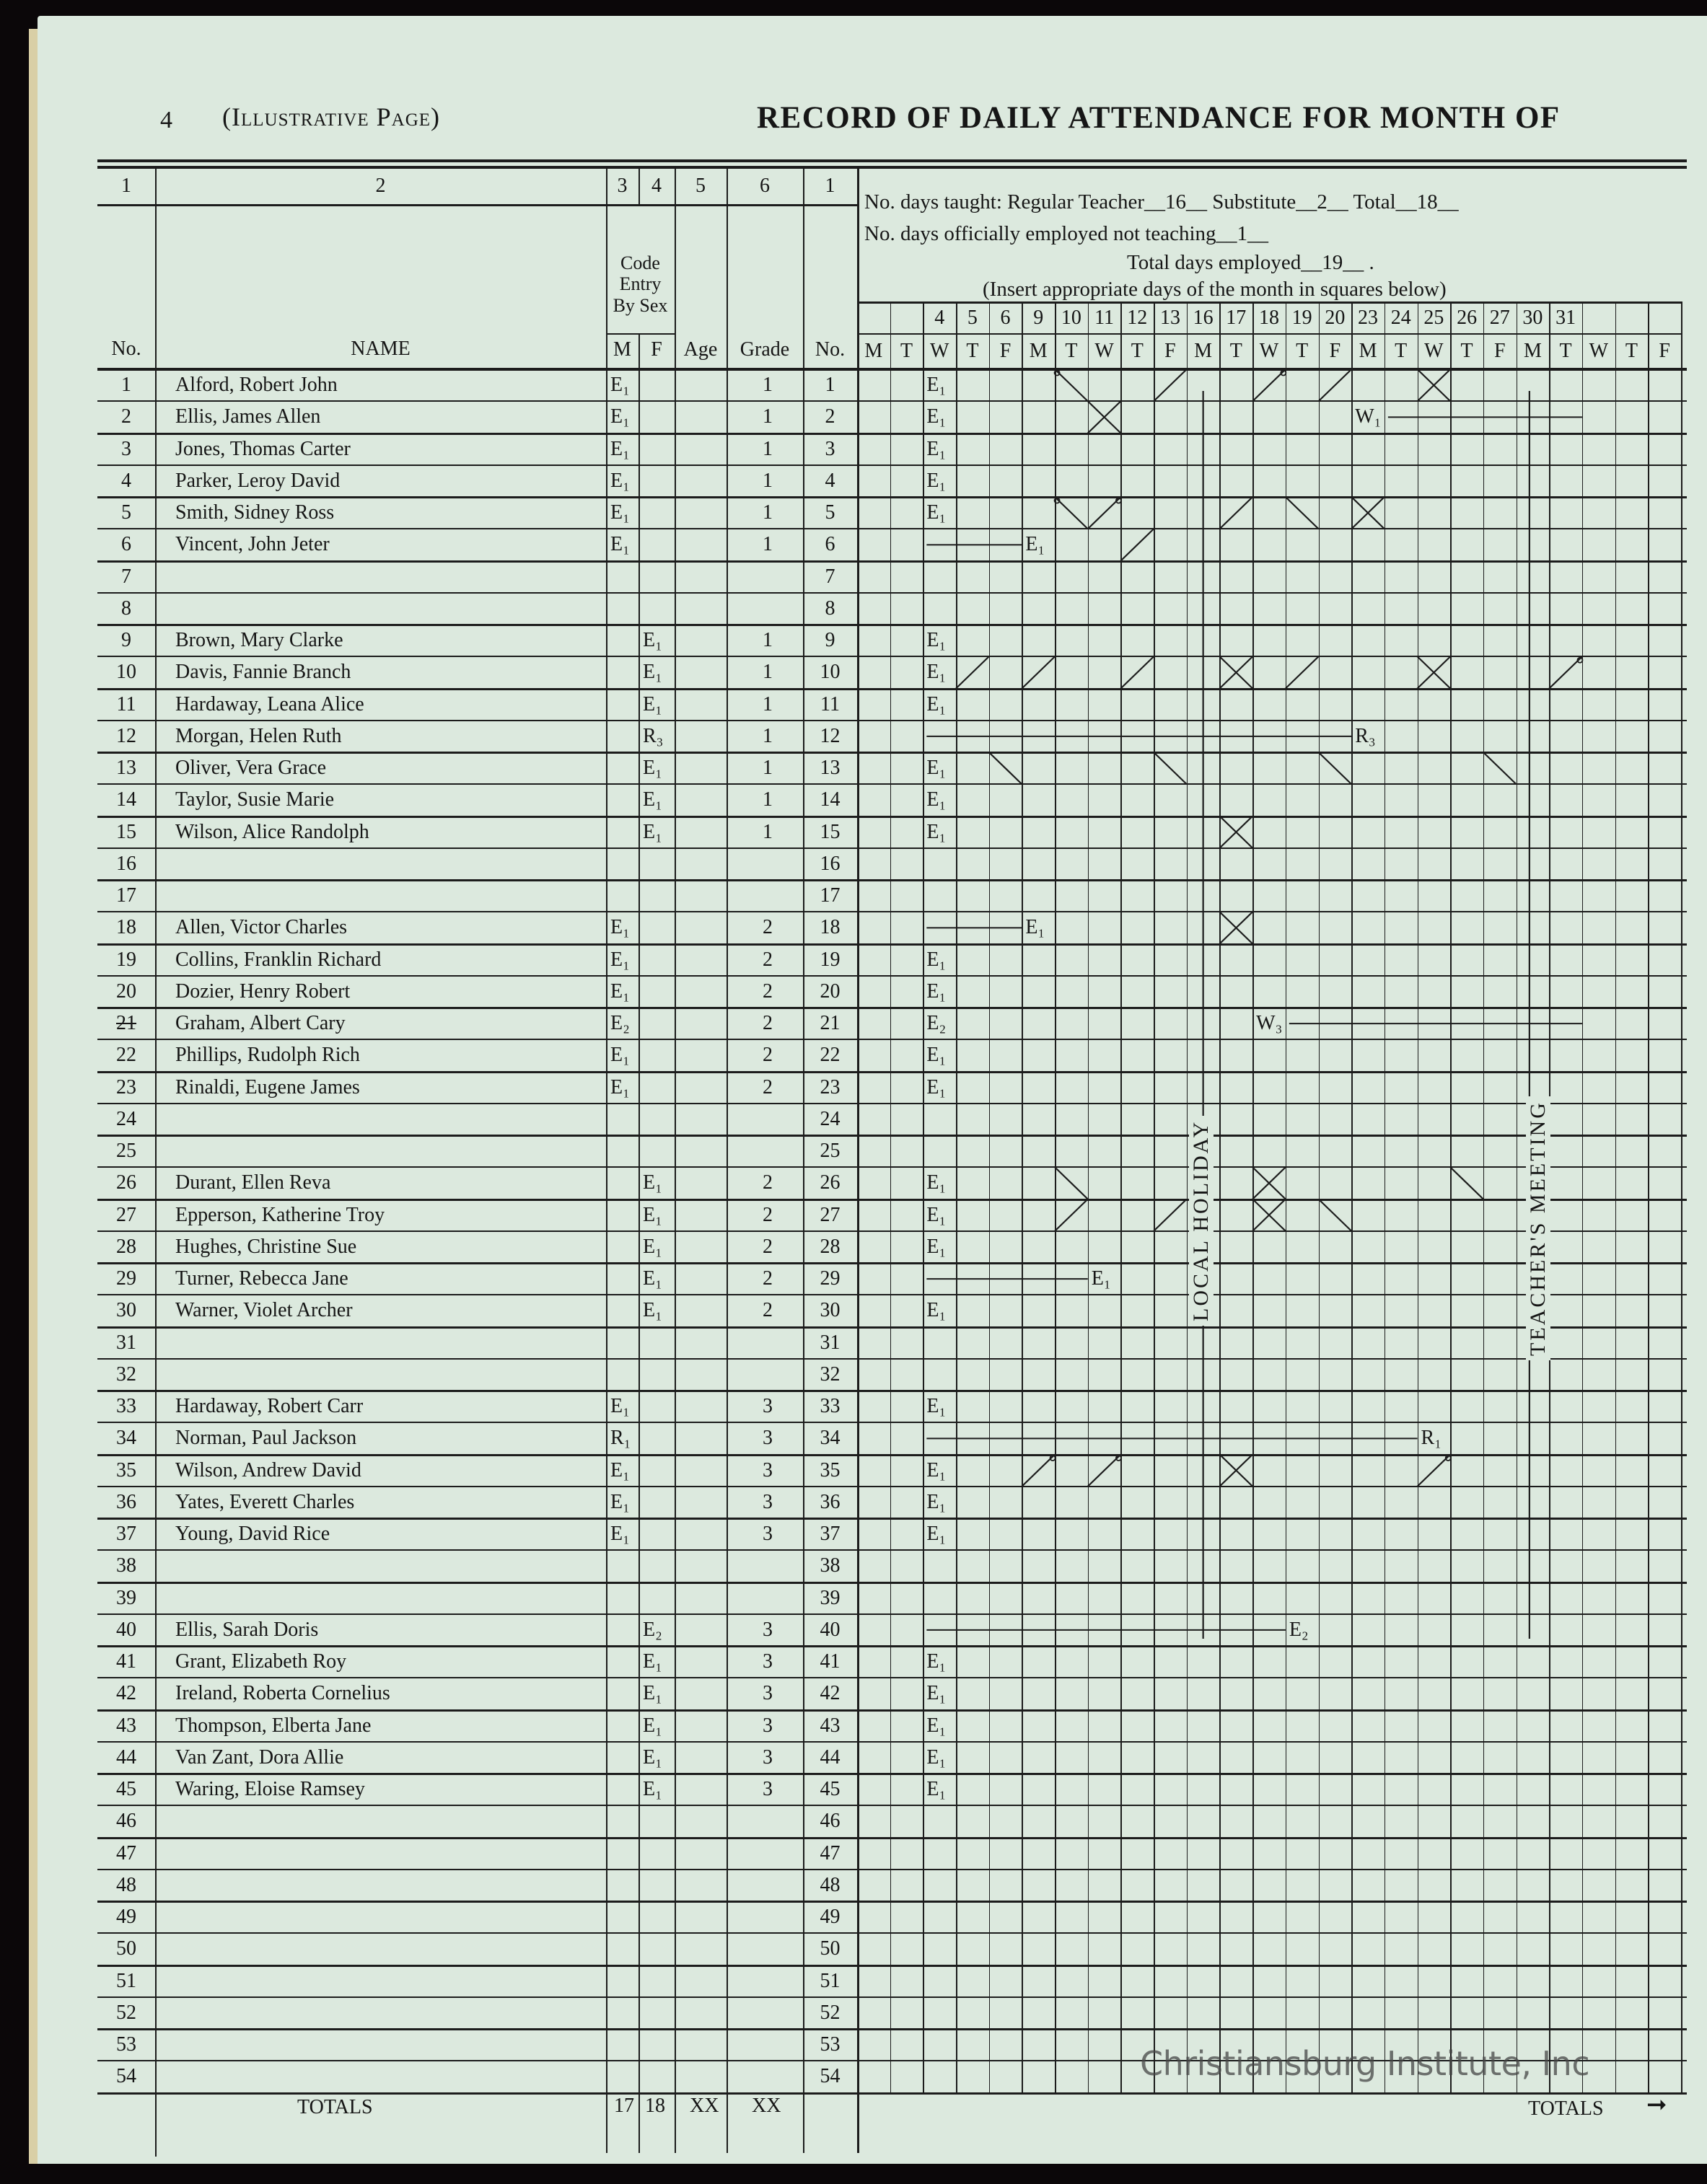 Image resolution: width=1707 pixels, height=2184 pixels. What do you see at coordinates (639, 1243) in the screenshot?
I see `m-f-divider` at bounding box center [639, 1243].